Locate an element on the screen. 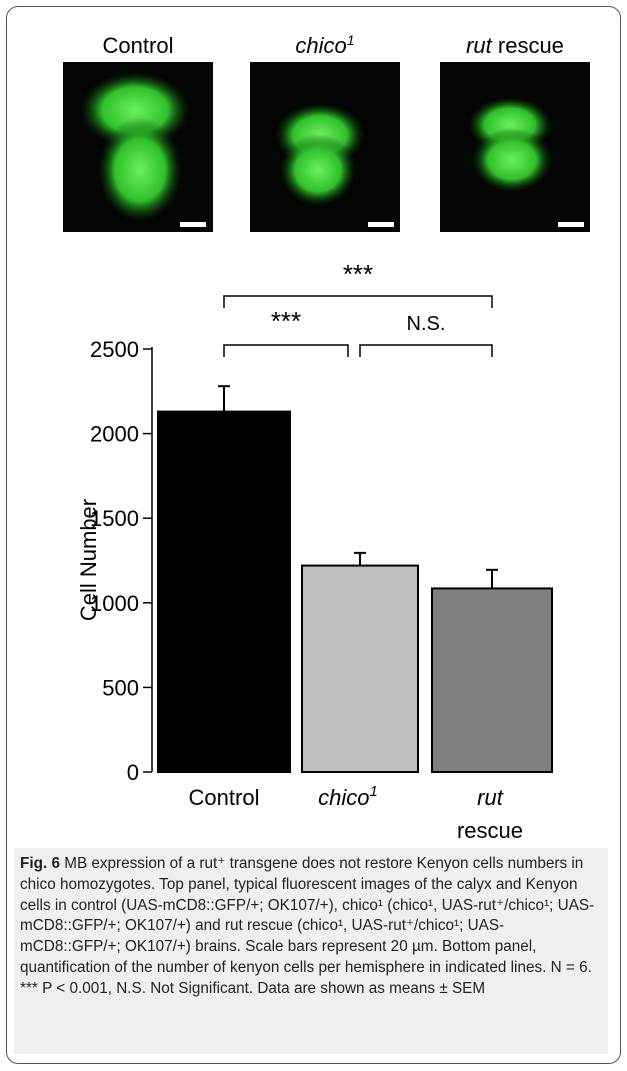 The image size is (627, 1071). x-tick-label-word: chico is located at coordinates (343, 797).